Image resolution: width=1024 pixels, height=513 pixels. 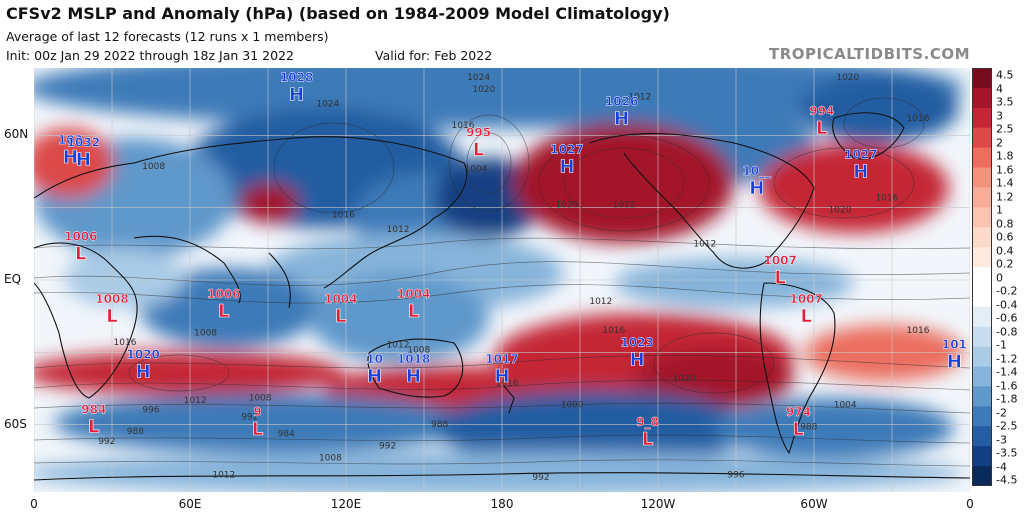 I want to click on center-pressure-value: 995, so click(x=478, y=133).